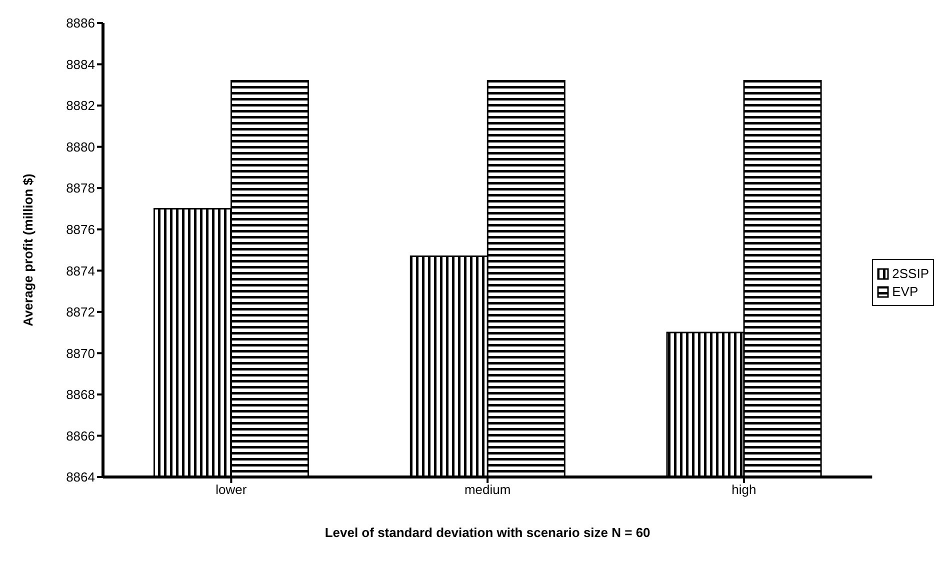  Describe the element at coordinates (80, 106) in the screenshot. I see `y-tick-label: 8882` at that location.